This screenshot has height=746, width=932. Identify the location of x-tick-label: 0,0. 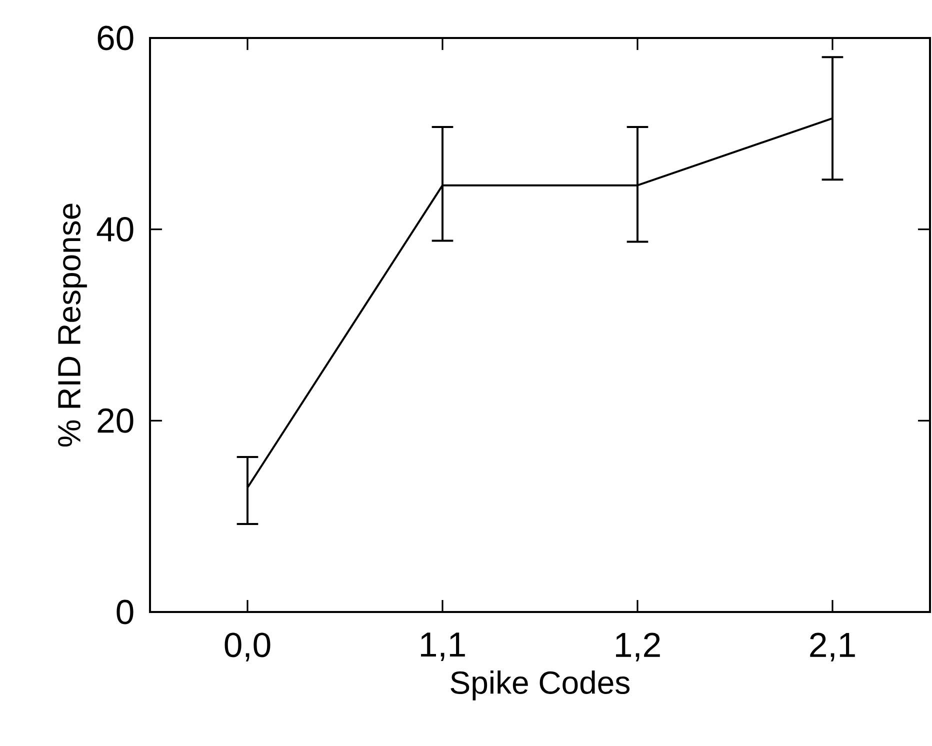
(247, 647).